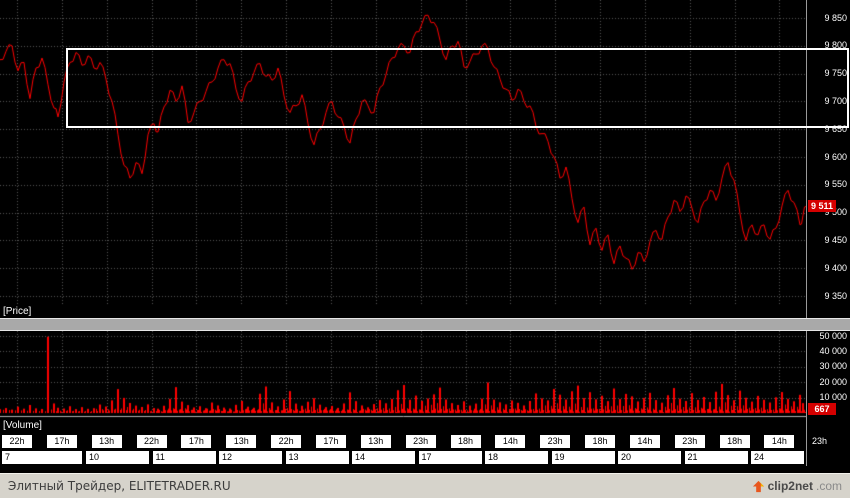 This screenshot has width=850, height=498. What do you see at coordinates (383, 457) in the screenshot?
I see `date-cell: 14` at bounding box center [383, 457].